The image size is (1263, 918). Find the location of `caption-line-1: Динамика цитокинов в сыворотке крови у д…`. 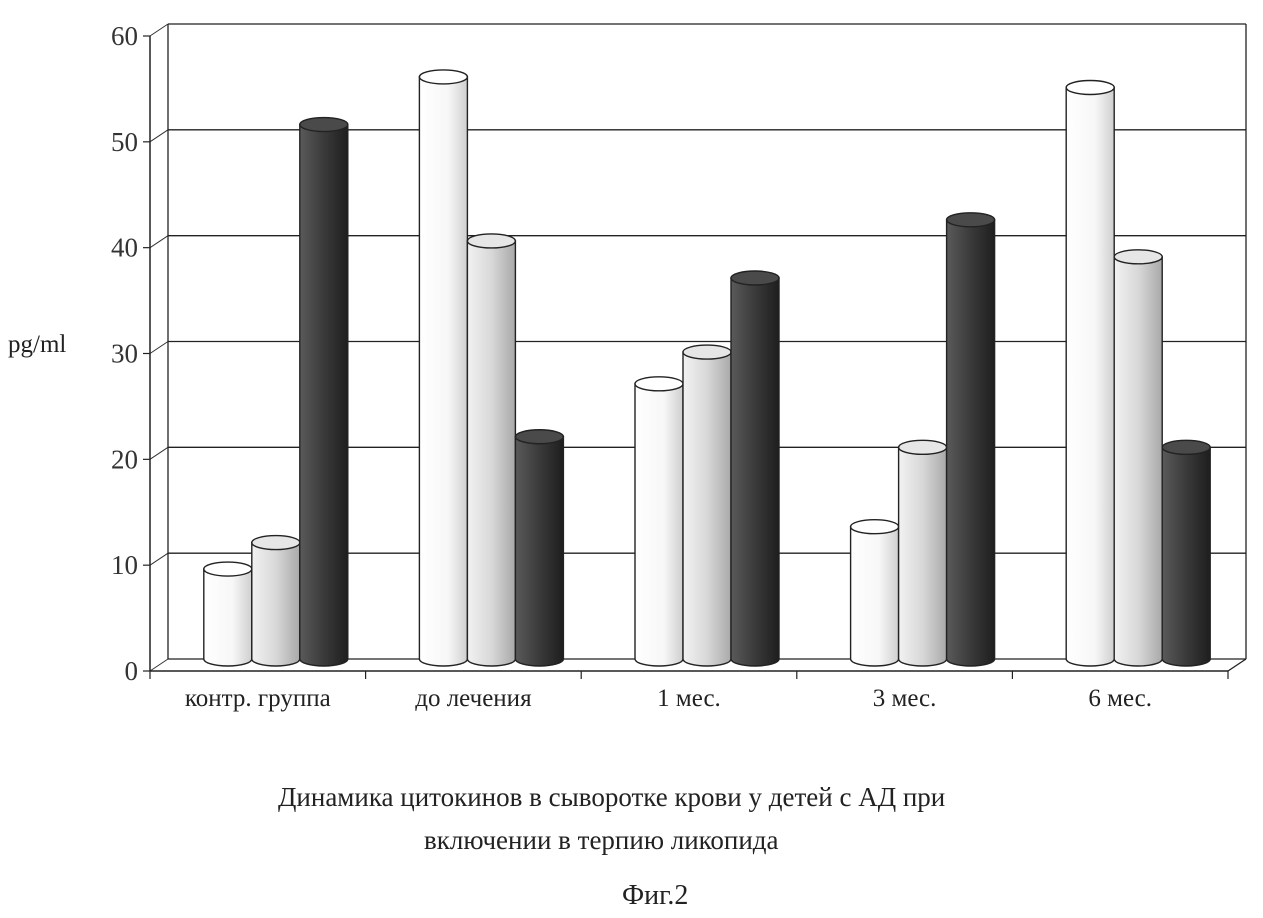

caption-line-1: Динамика цитокинов в сыворотке крови у д… is located at coordinates (611, 797).